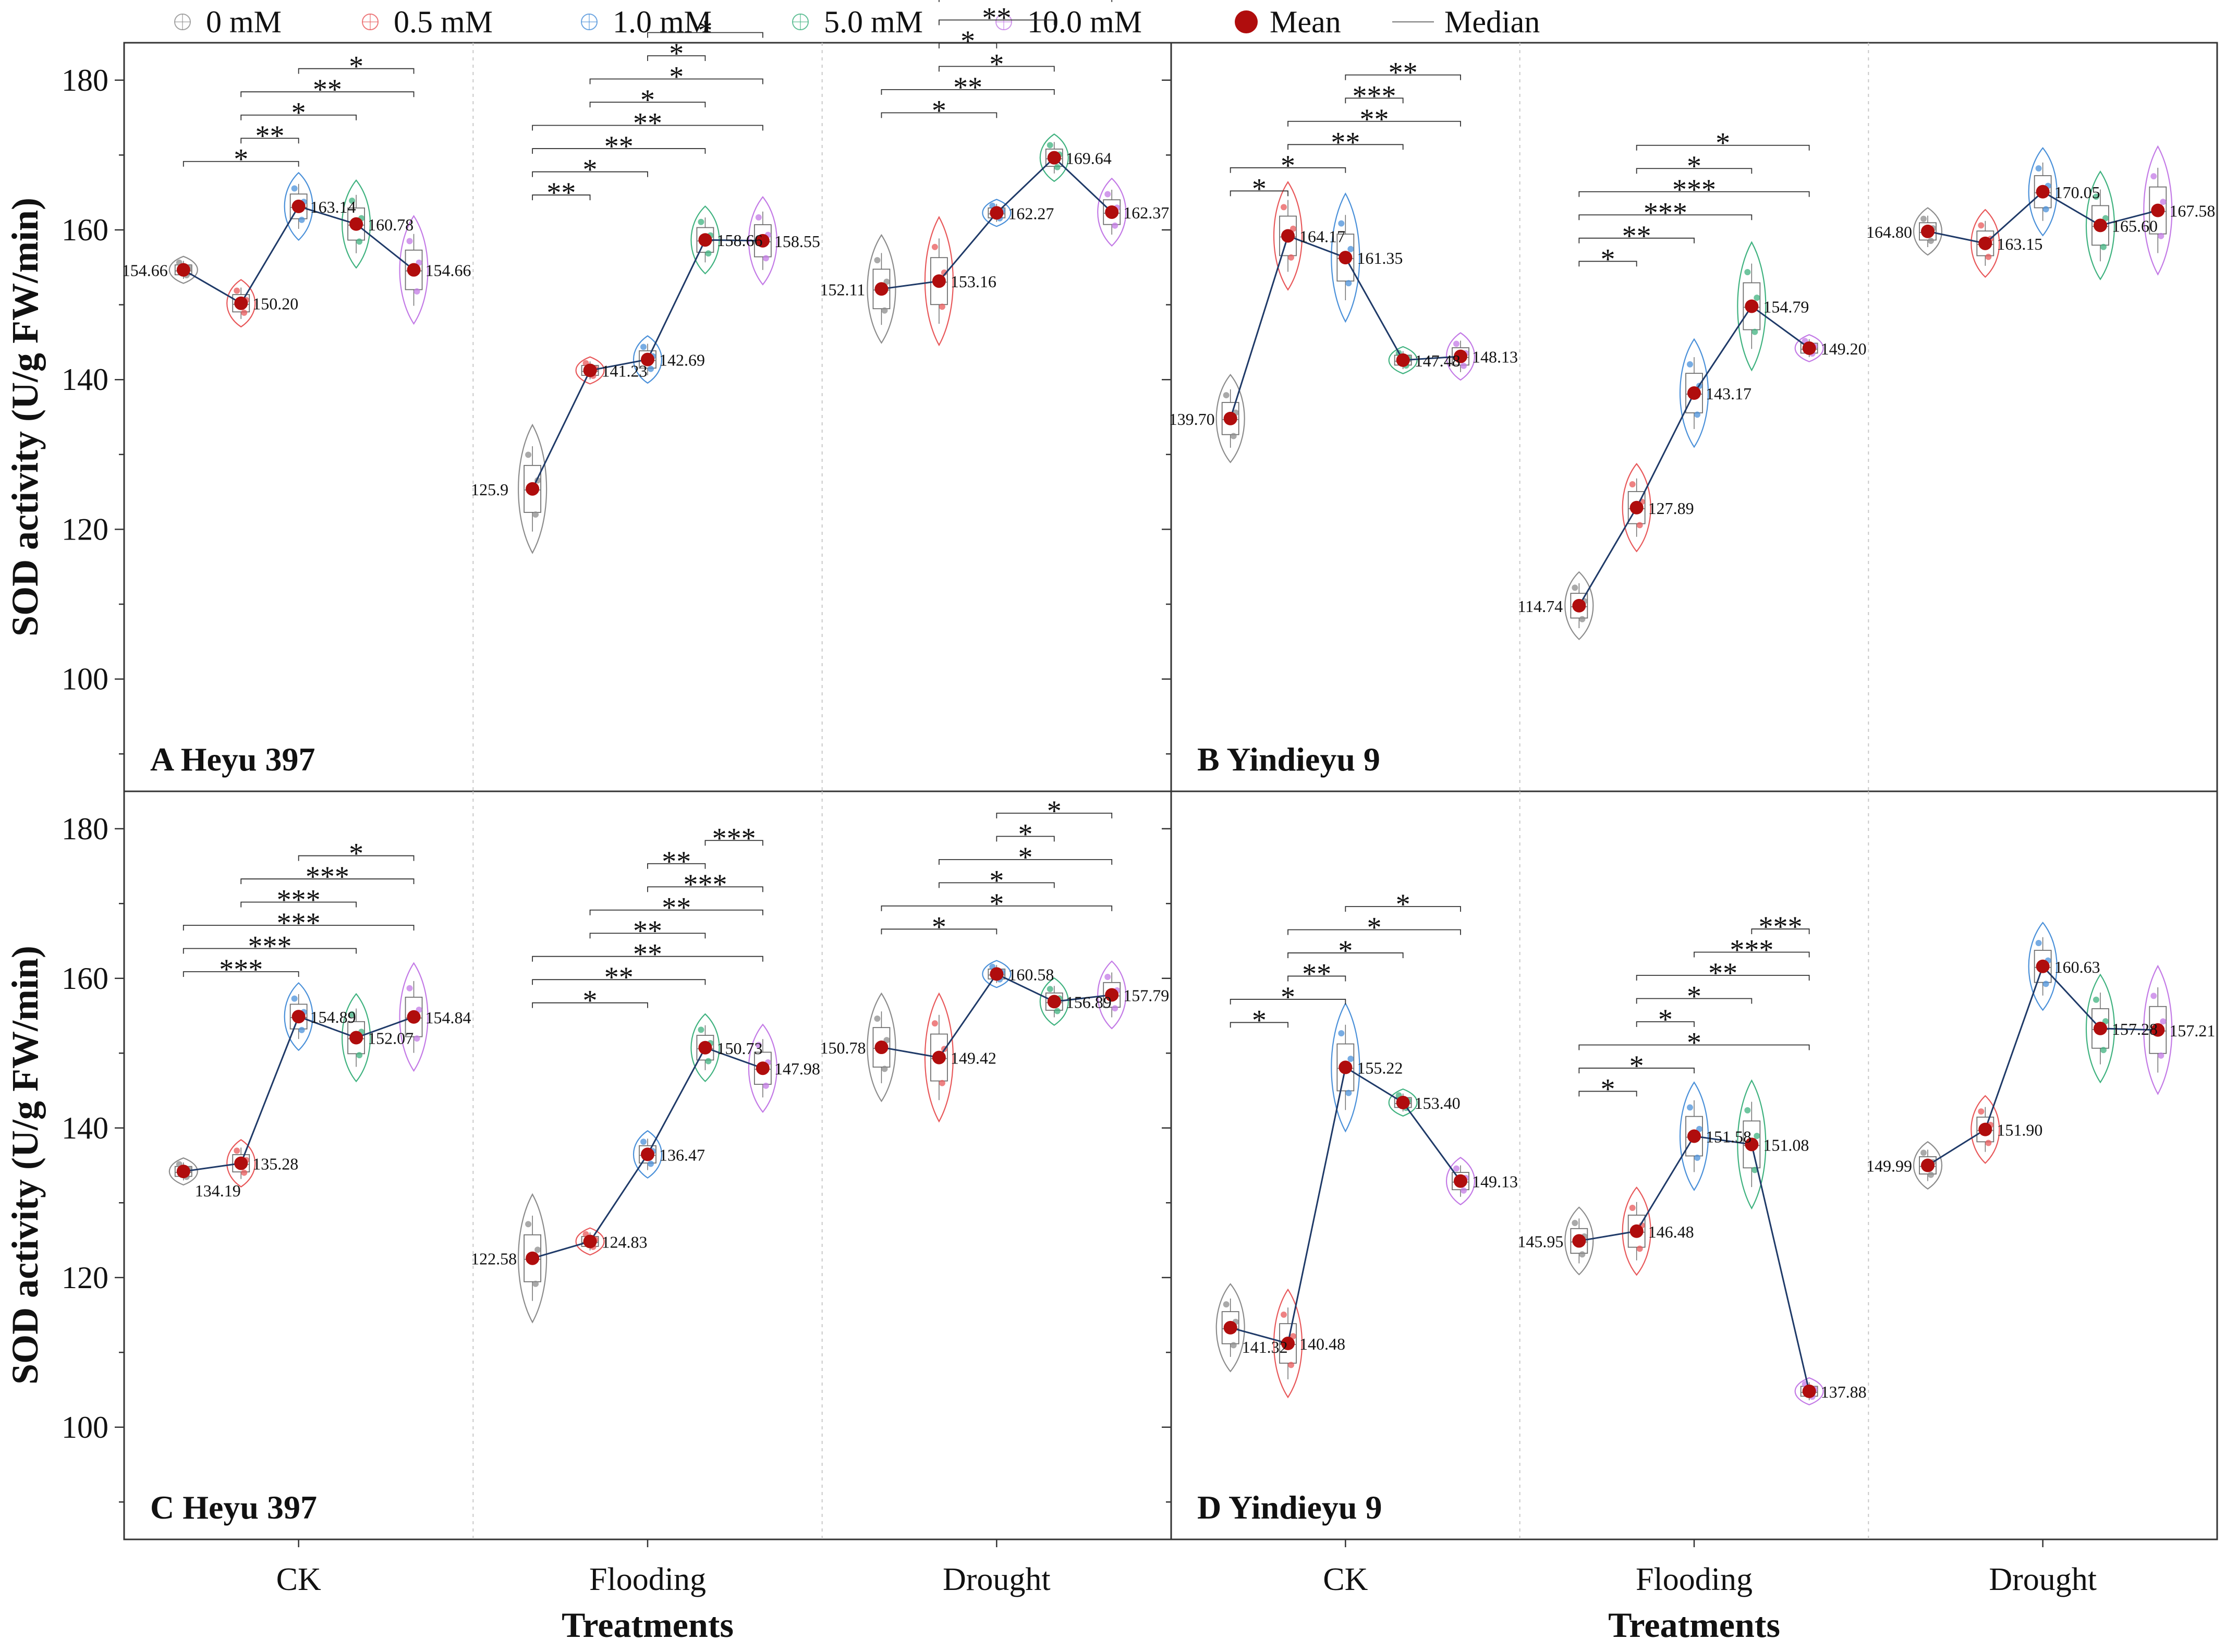  What do you see at coordinates (1786, 1144) in the screenshot?
I see `value-label: 151.08` at bounding box center [1786, 1144].